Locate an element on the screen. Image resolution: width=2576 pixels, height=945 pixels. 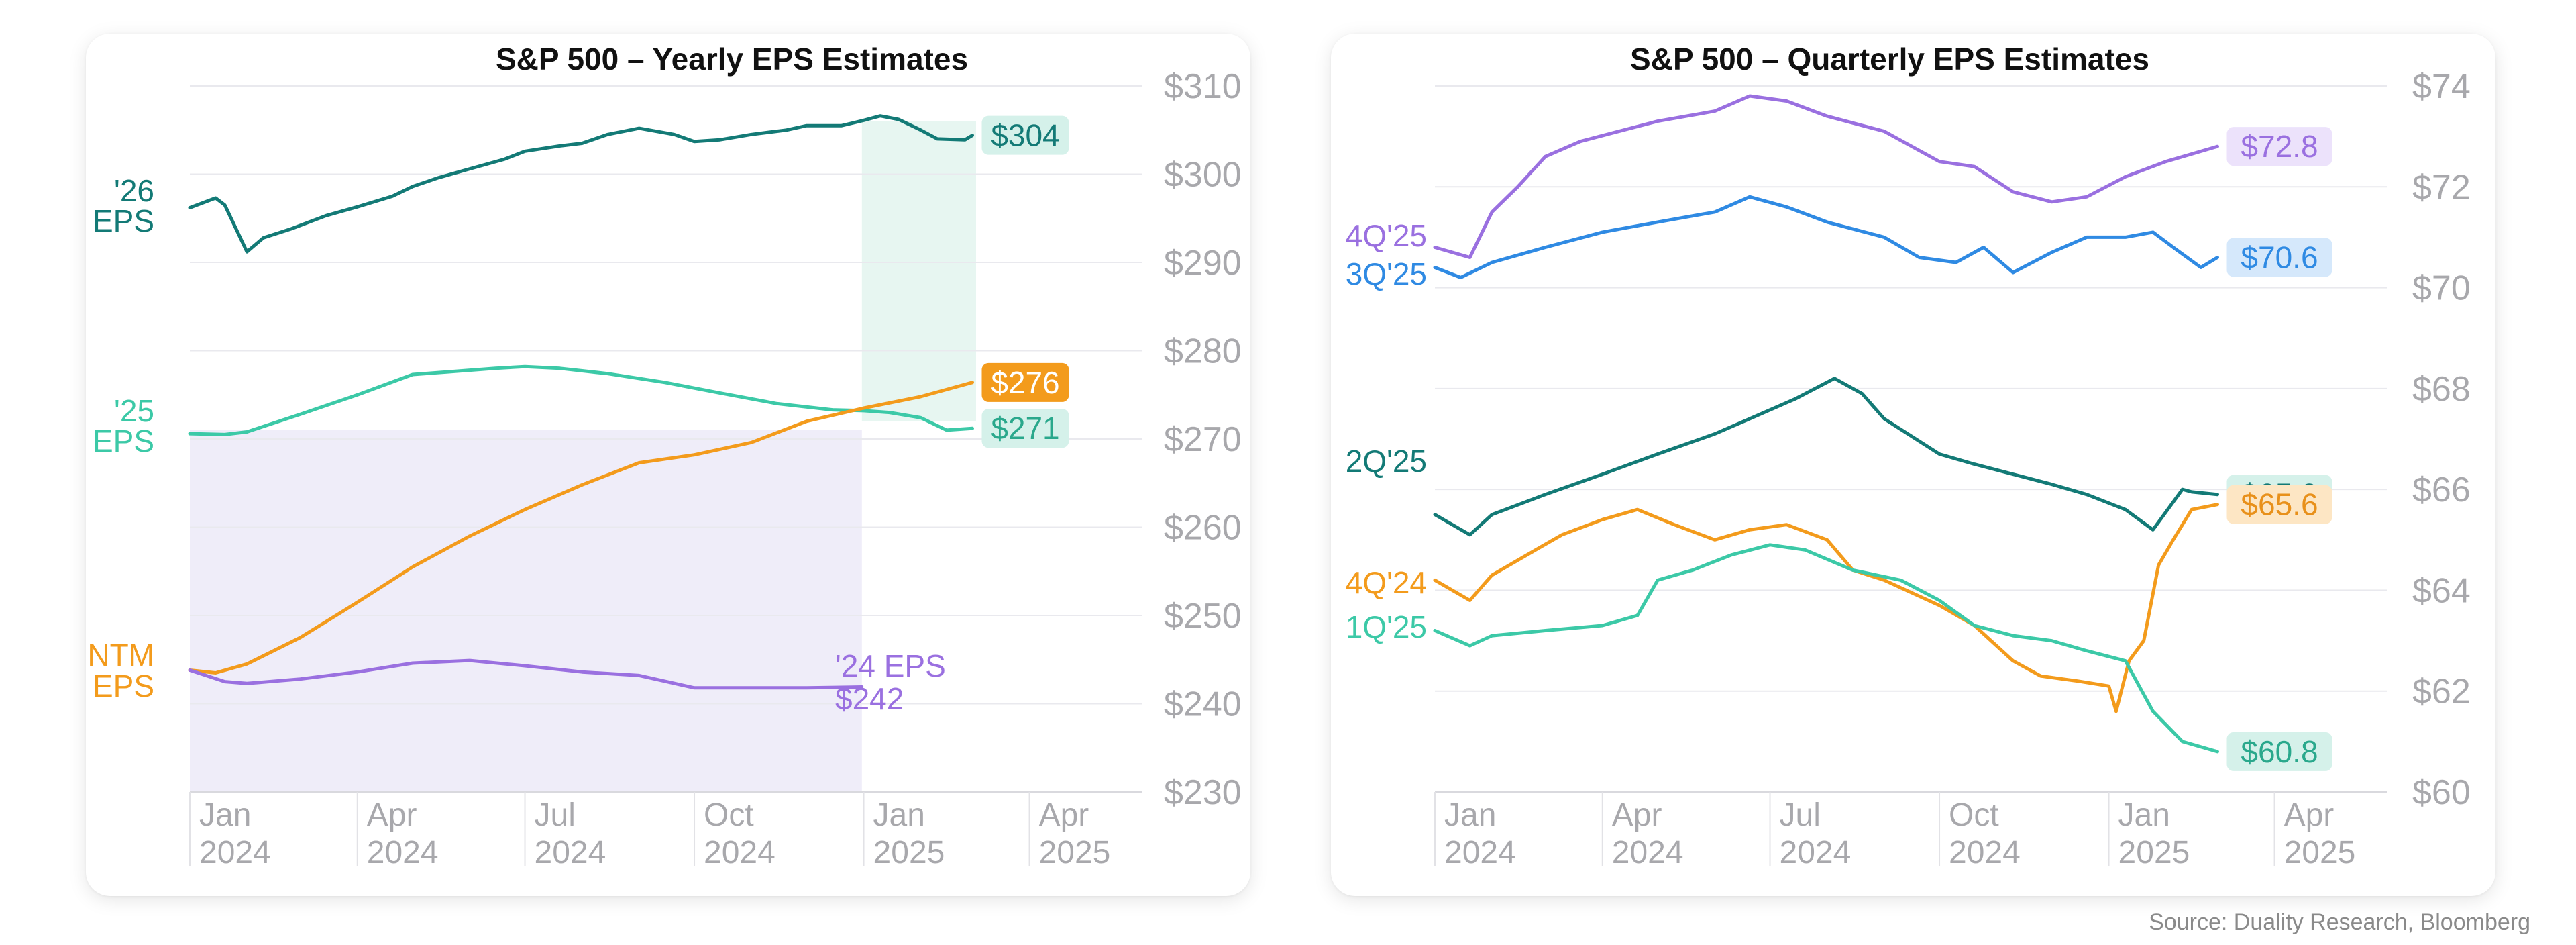
series-label: 1Q'25 is located at coordinates (1386, 626).